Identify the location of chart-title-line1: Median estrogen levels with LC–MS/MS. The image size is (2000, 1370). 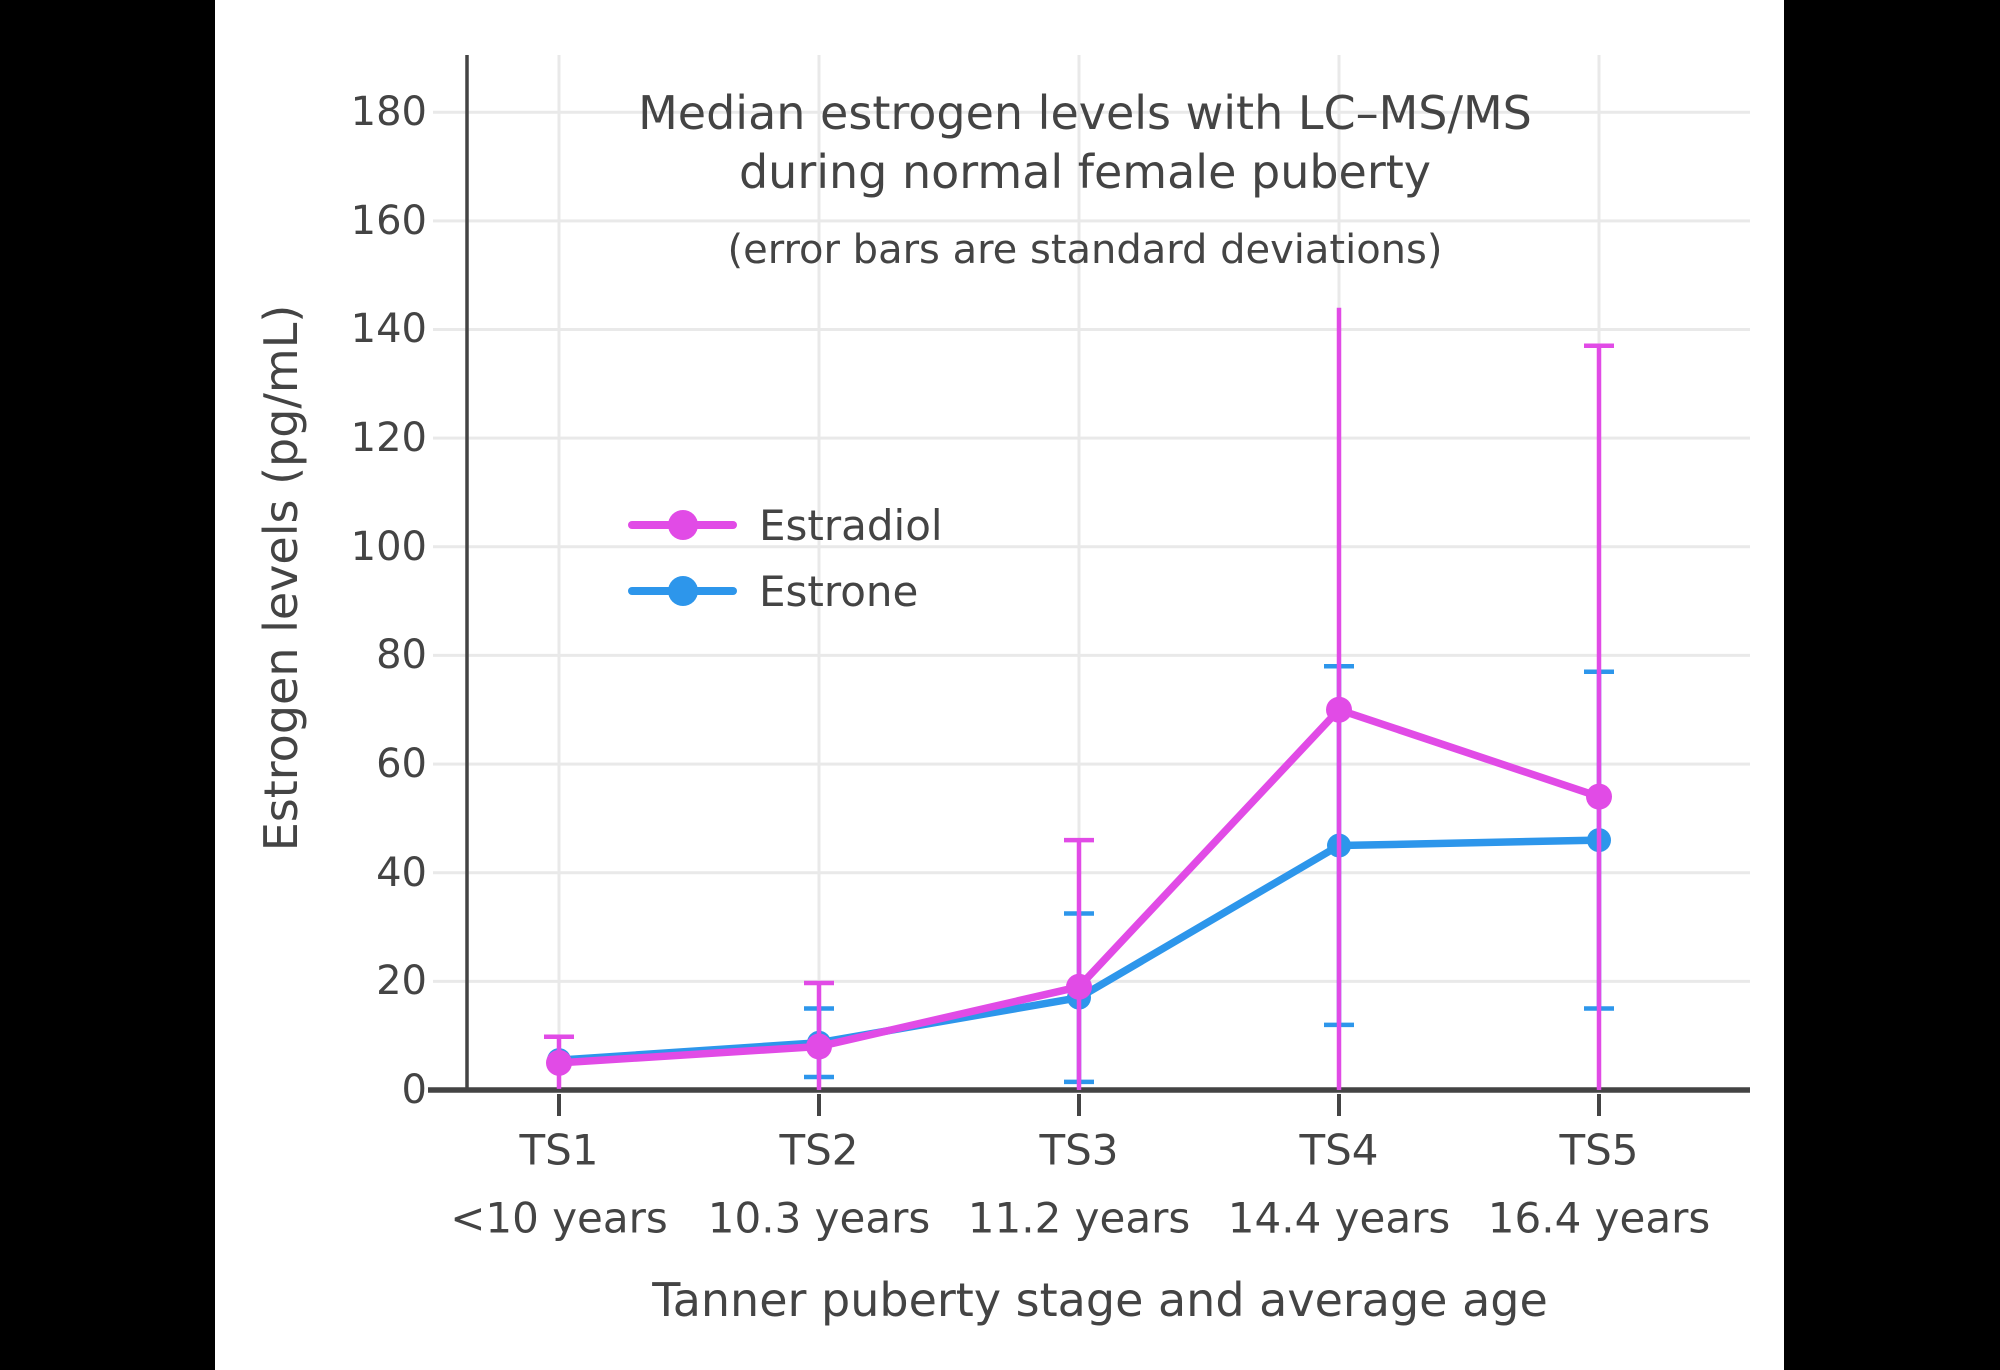
(1085, 113).